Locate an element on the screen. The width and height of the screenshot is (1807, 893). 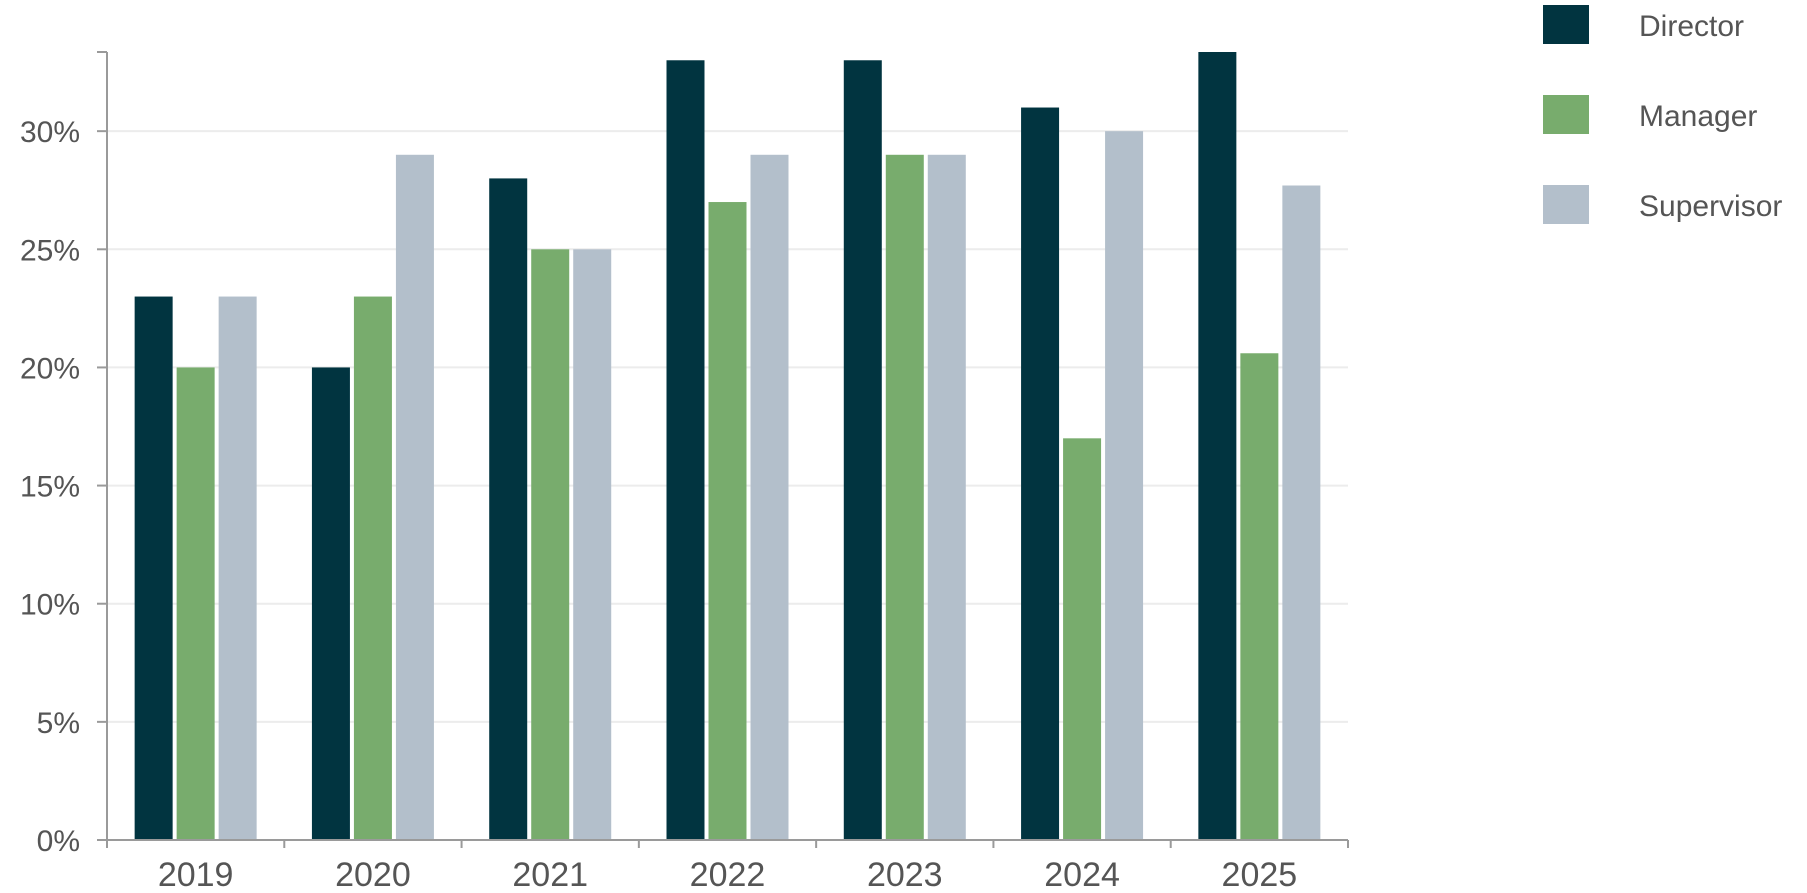
bar-manager-2023 is located at coordinates (904, 497).